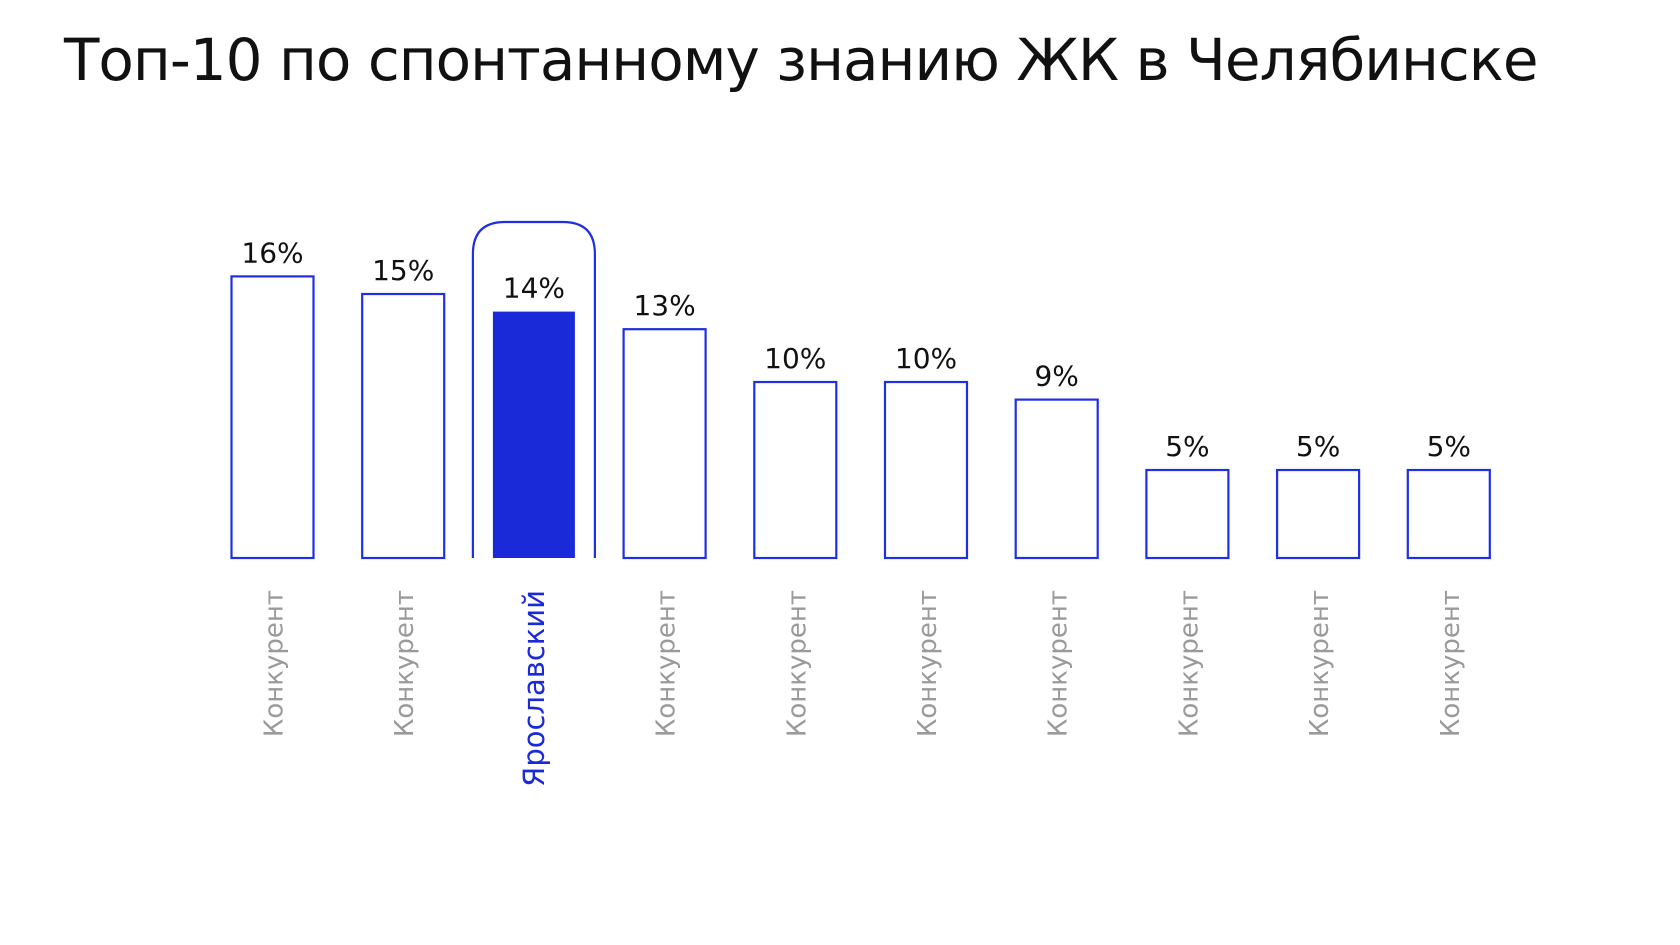  What do you see at coordinates (664, 305) in the screenshot?
I see `value-label: 13%` at bounding box center [664, 305].